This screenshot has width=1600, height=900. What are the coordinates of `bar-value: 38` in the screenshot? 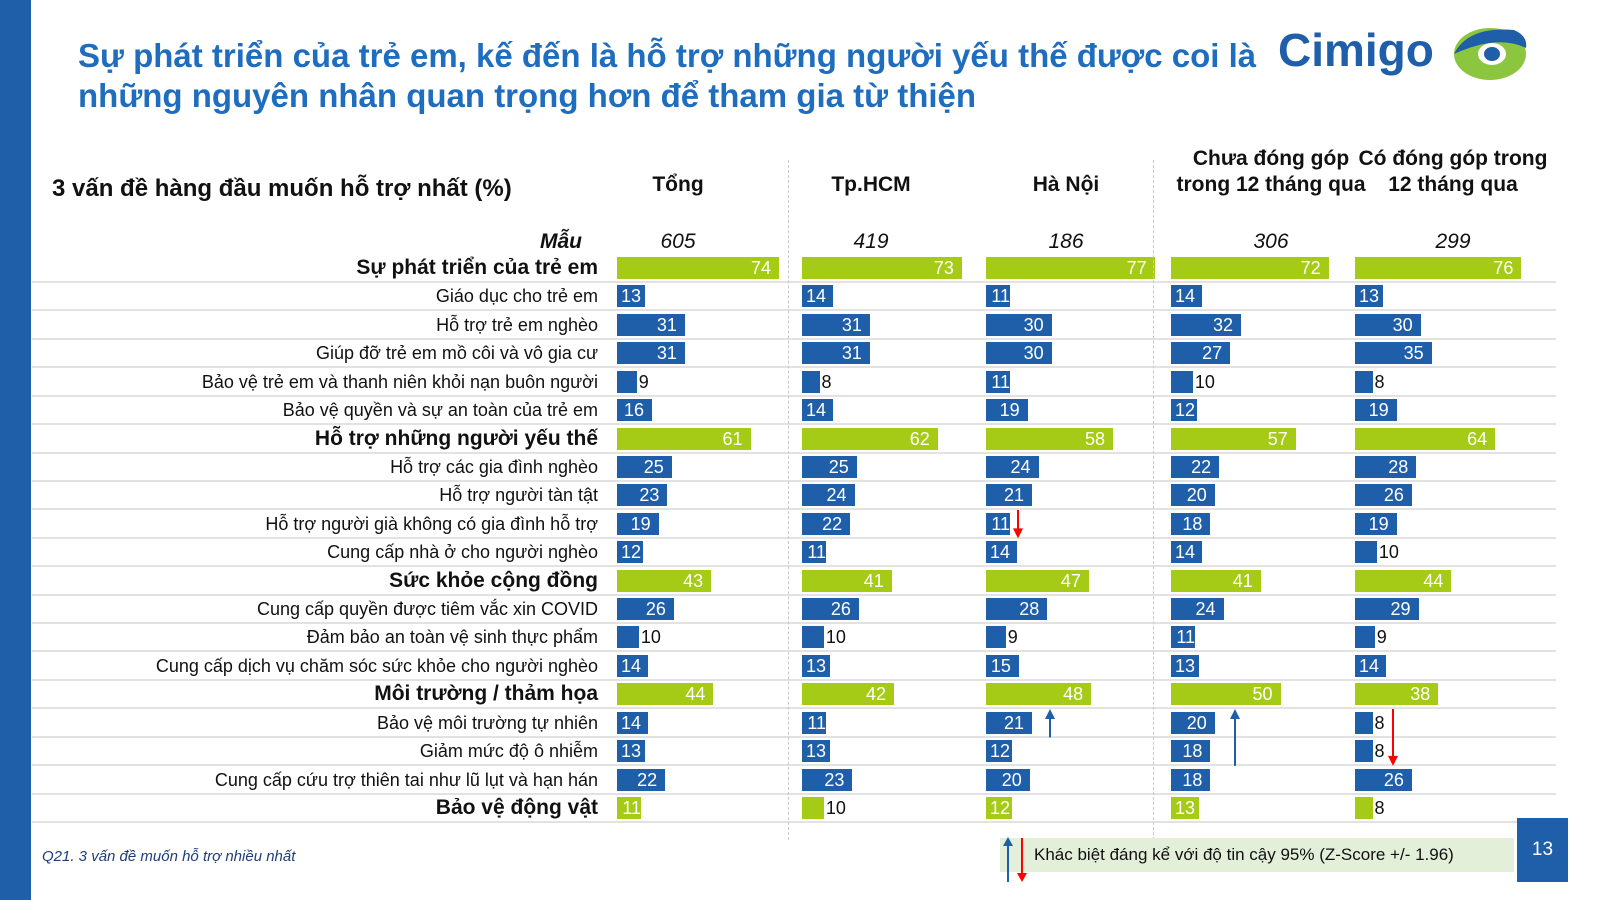 It's located at (1420, 694).